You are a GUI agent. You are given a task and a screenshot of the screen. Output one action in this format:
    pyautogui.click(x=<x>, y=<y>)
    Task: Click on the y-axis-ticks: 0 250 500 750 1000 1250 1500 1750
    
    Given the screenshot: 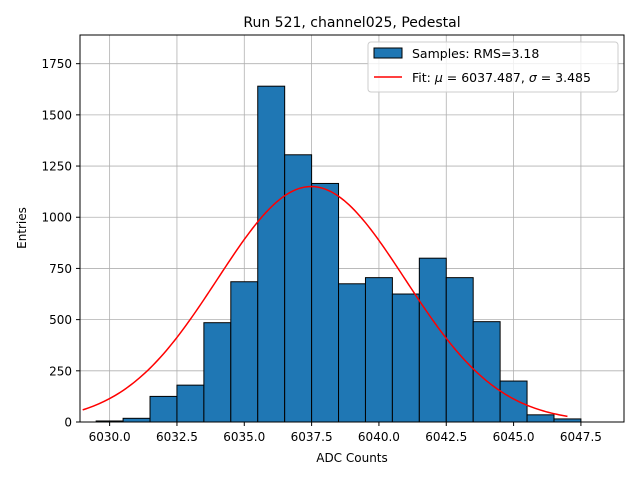 What is the action you would take?
    pyautogui.click(x=60, y=243)
    